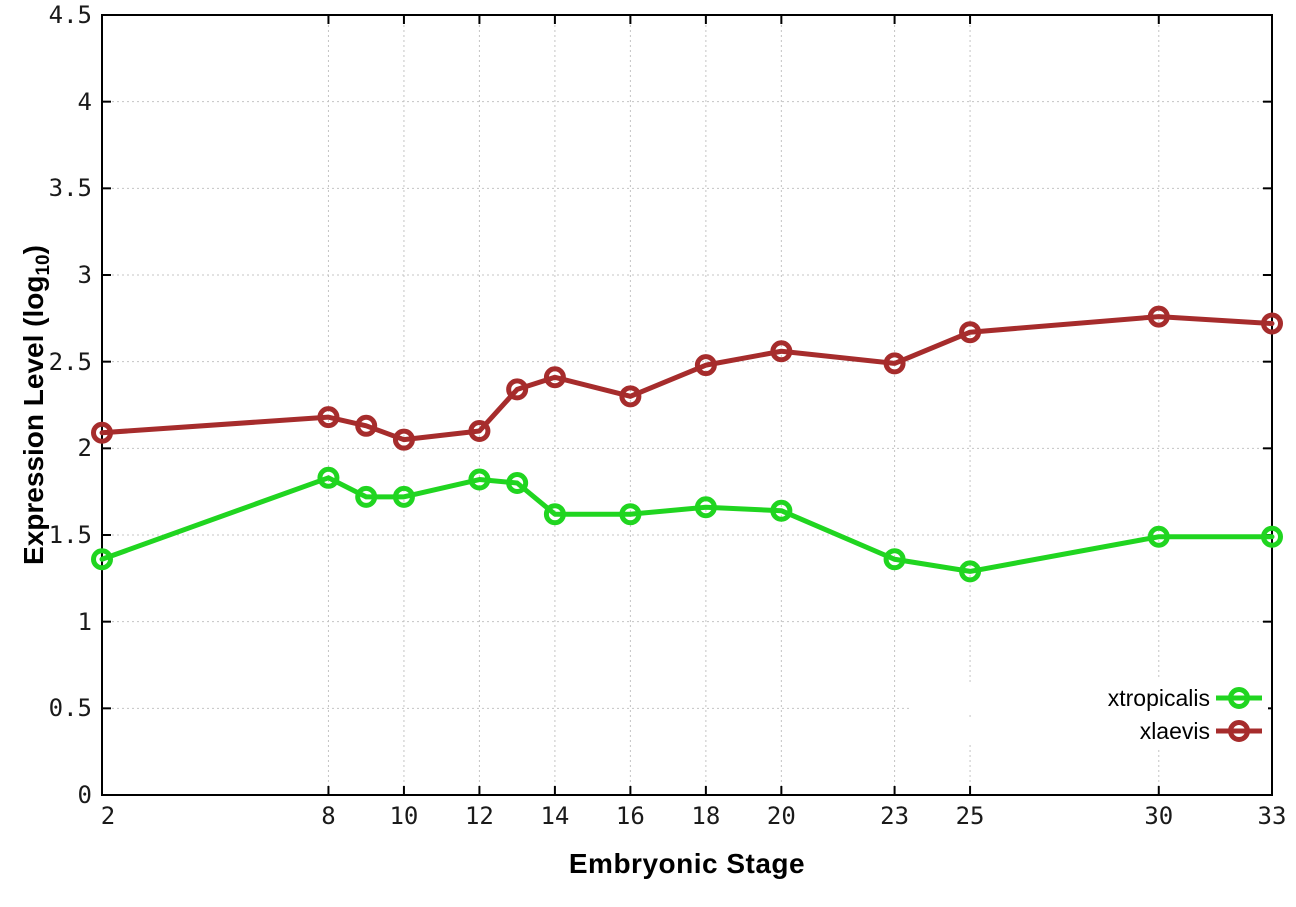 The height and width of the screenshot is (907, 1296). I want to click on legend-sample-marker-xlaevis, so click(1239, 731).